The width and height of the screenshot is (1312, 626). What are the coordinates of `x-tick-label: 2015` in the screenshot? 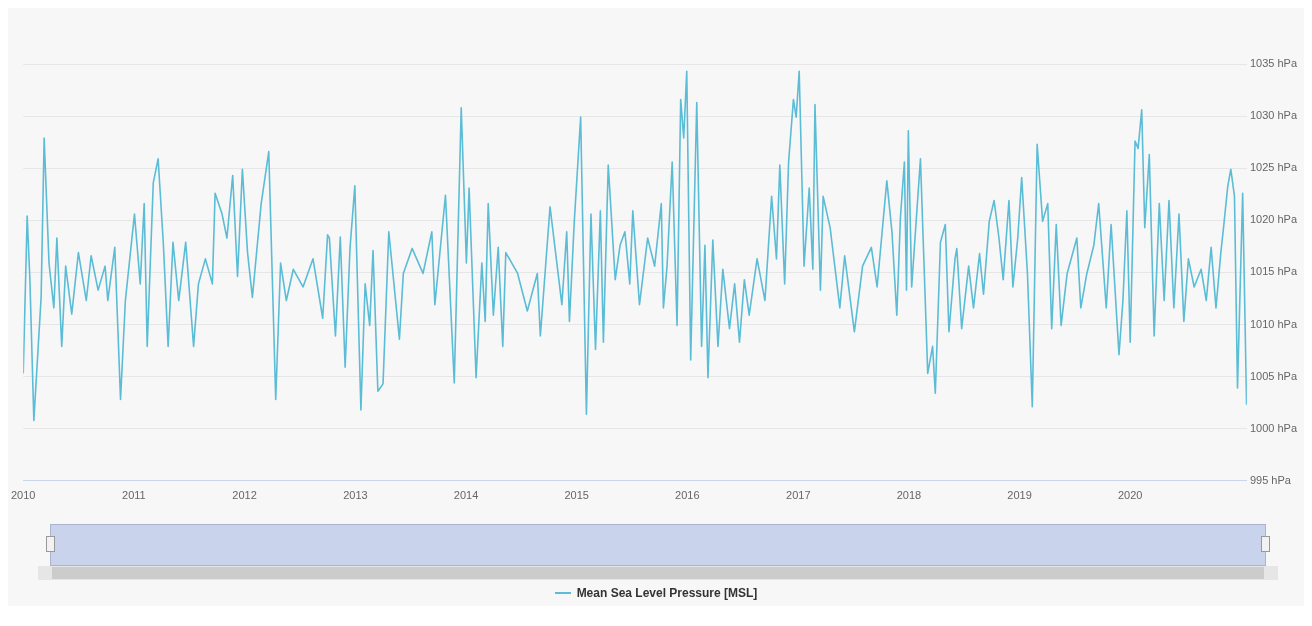 It's located at (576, 495).